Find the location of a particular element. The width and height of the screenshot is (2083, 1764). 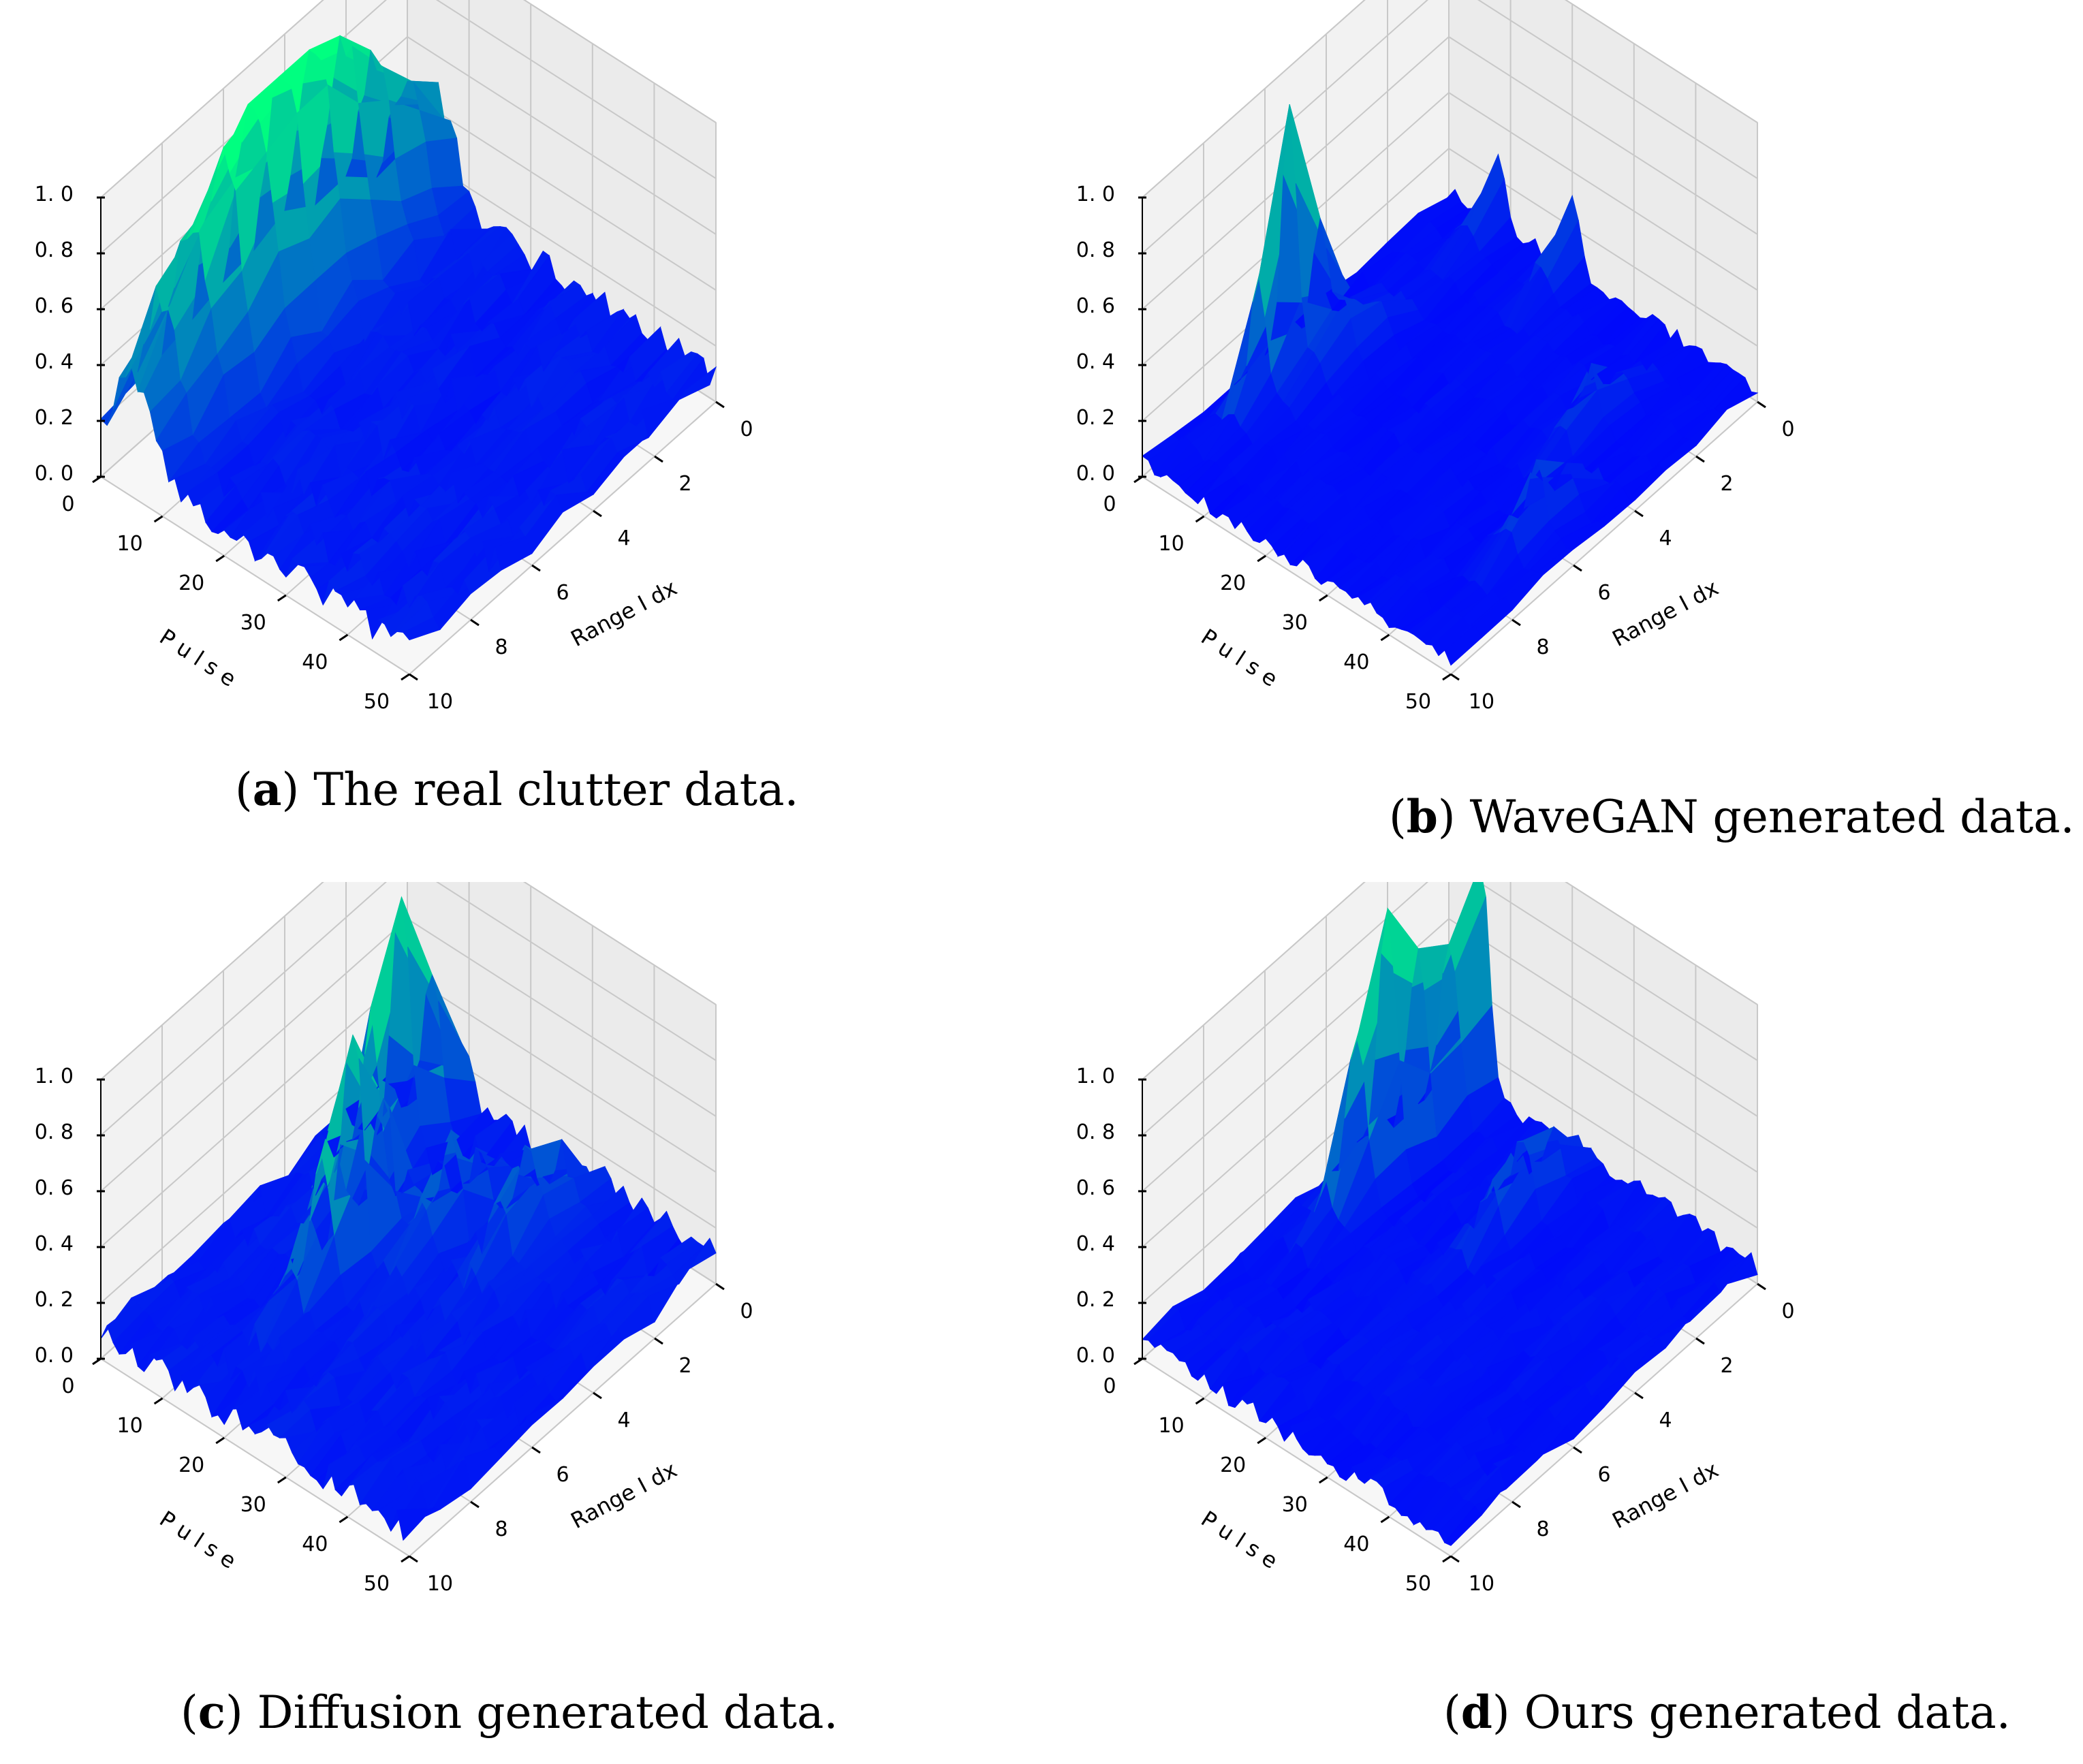

caption-b: (b) WaveGAN generated data. is located at coordinates (1732, 816).